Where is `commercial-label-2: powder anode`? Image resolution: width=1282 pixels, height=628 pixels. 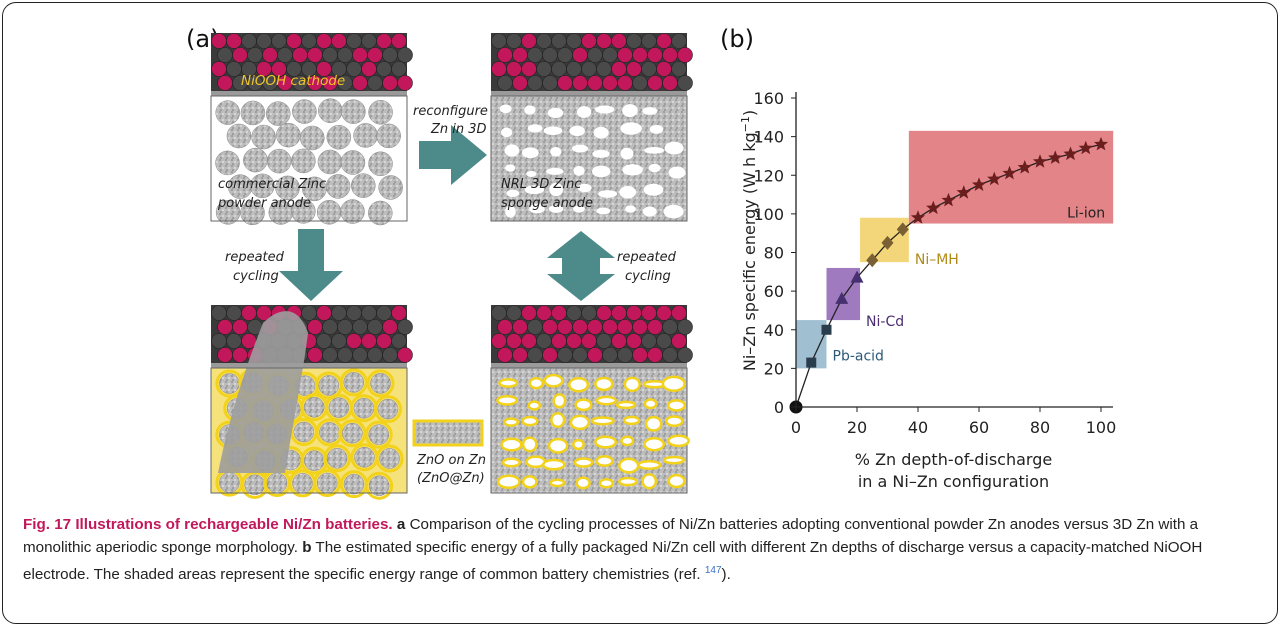
commercial-label-2: powder anode is located at coordinates (264, 203).